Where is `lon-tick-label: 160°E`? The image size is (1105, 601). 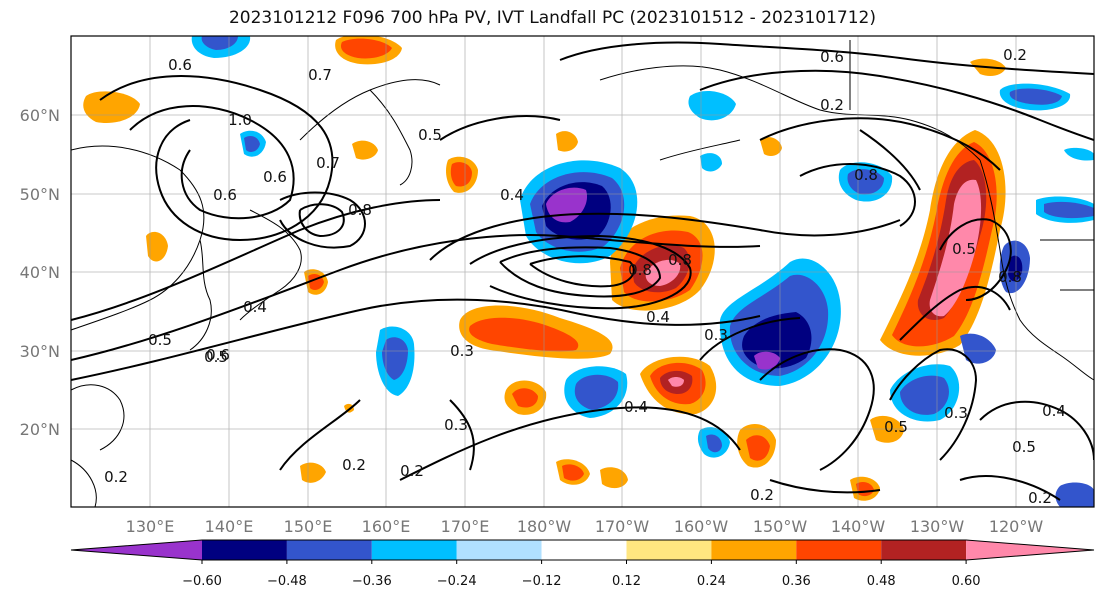 lon-tick-label: 160°E is located at coordinates (386, 526).